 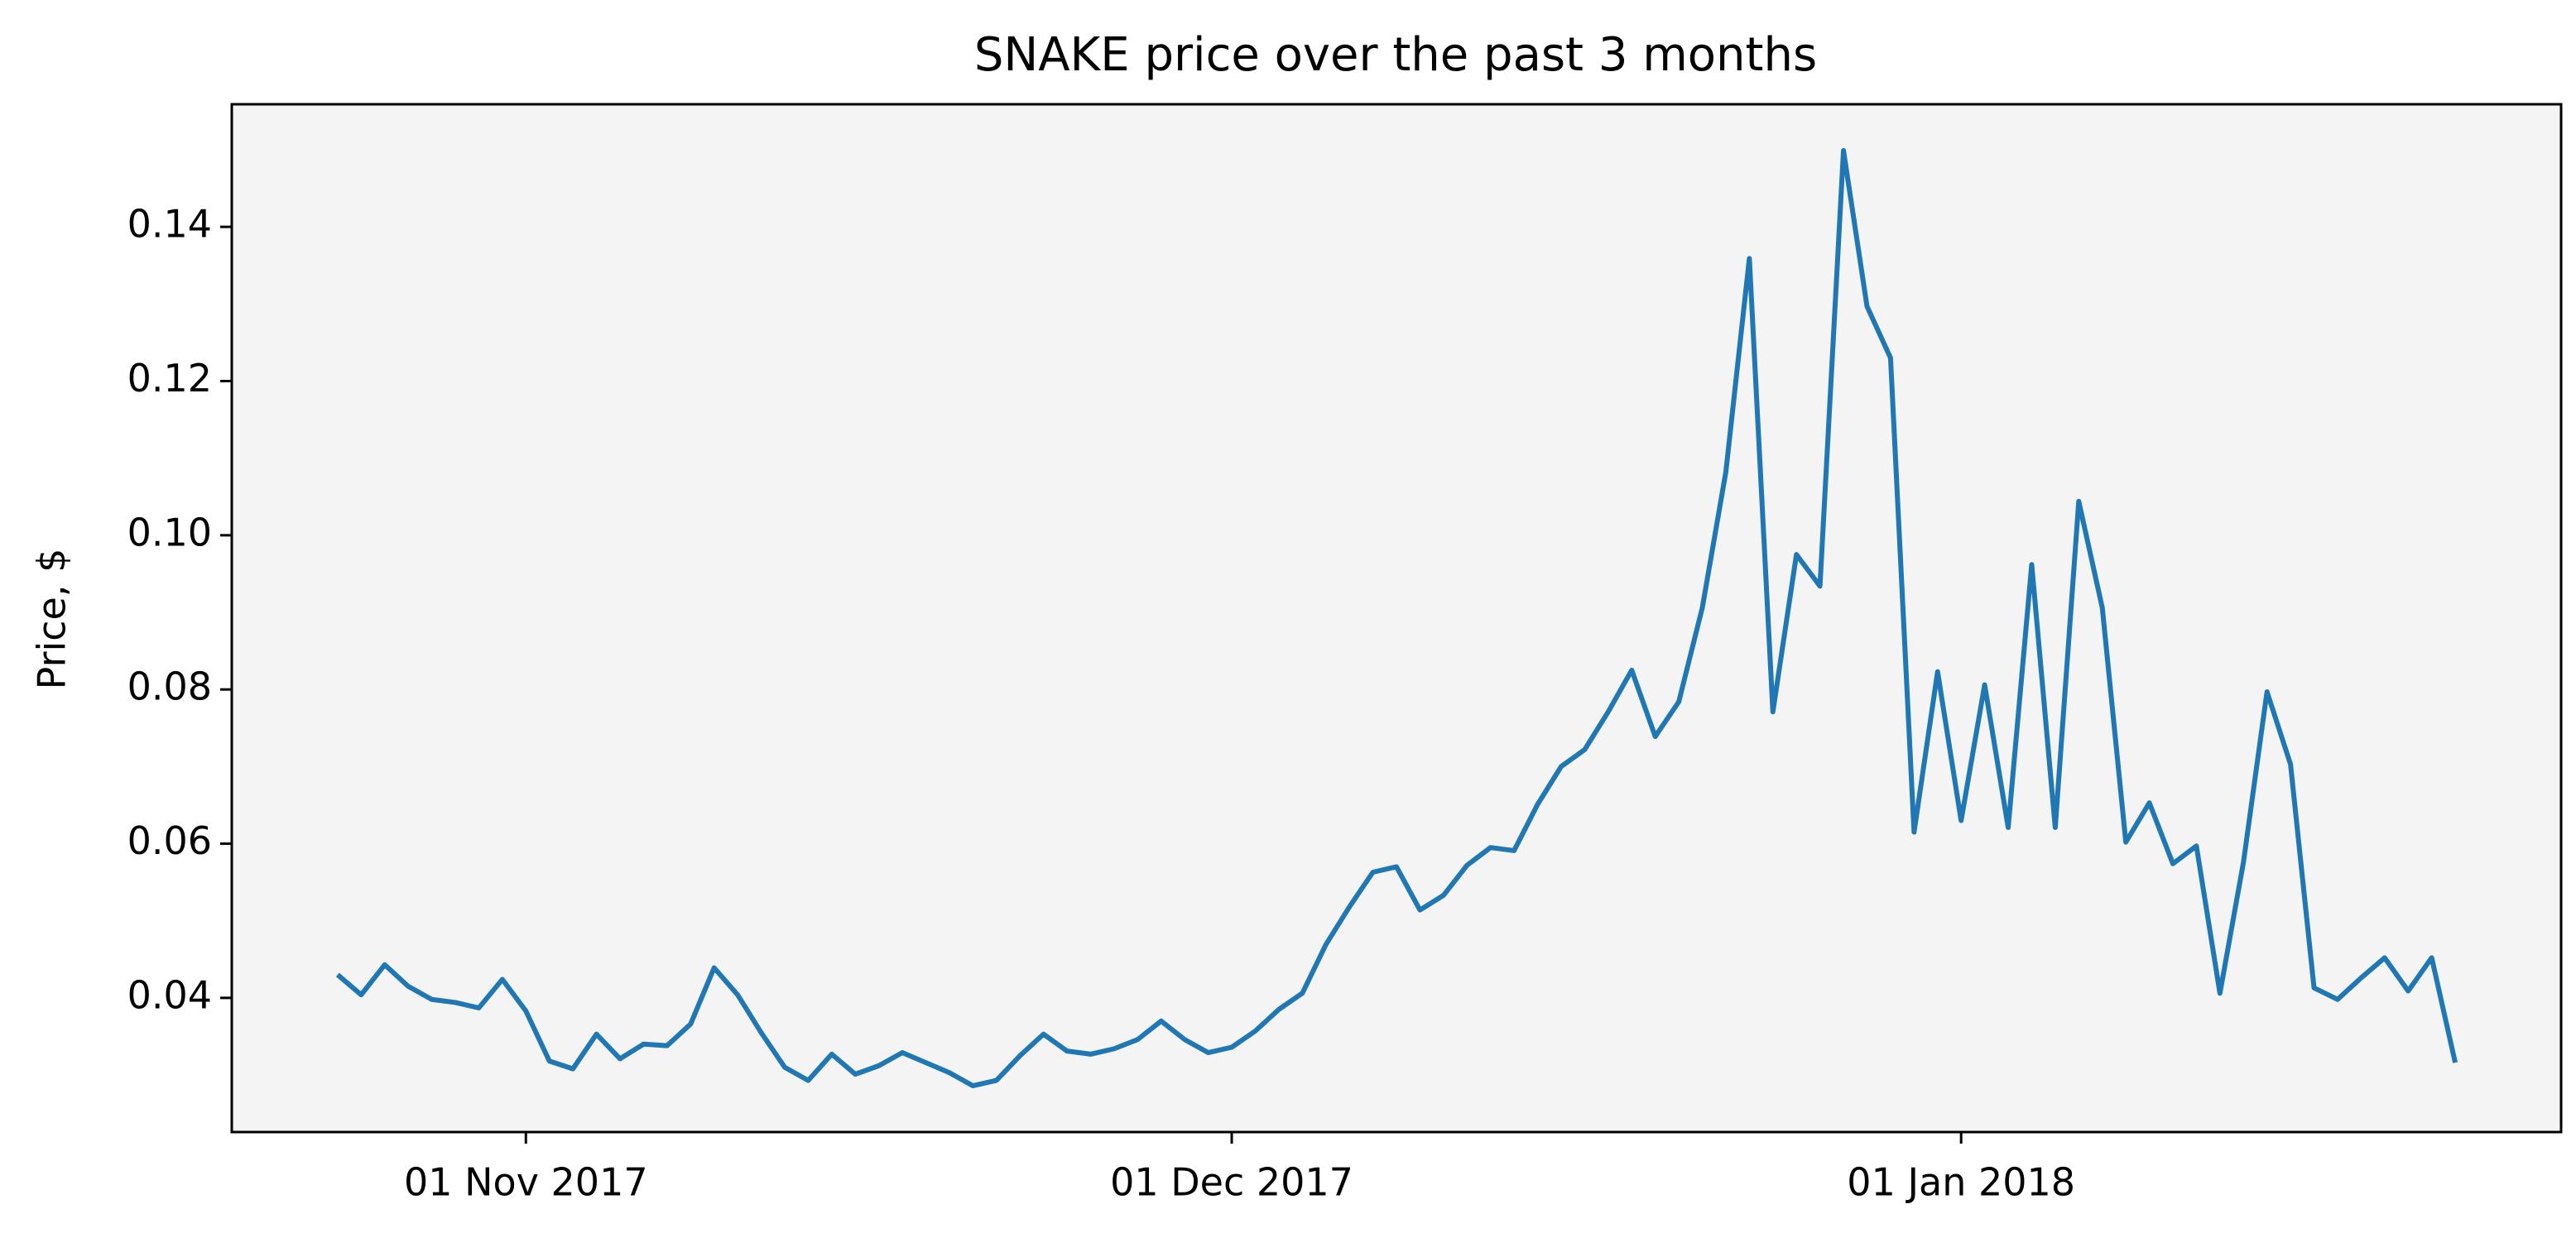 What do you see at coordinates (169, 994) in the screenshot?
I see `y-tick-label: 0.04` at bounding box center [169, 994].